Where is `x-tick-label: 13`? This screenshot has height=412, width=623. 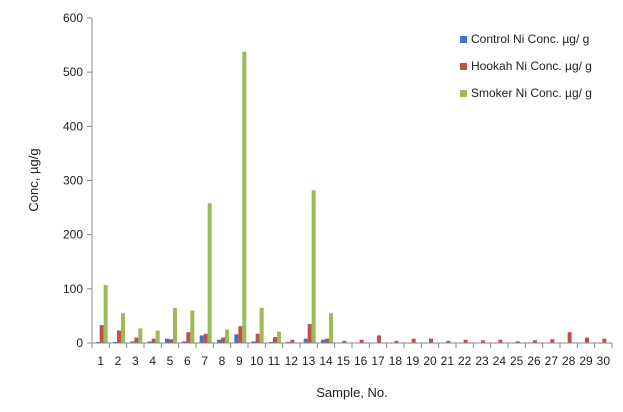
x-tick-label: 13 is located at coordinates (309, 361).